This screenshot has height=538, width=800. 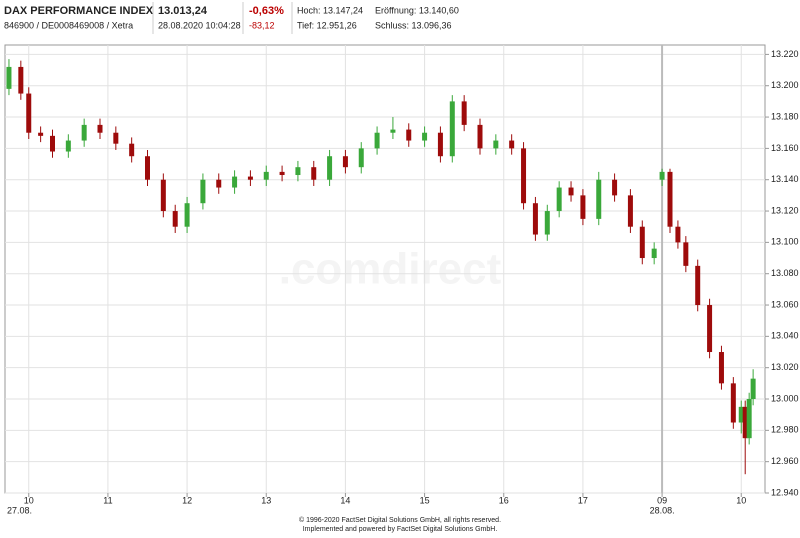 I want to click on x-tick-label: 15, so click(x=425, y=500).